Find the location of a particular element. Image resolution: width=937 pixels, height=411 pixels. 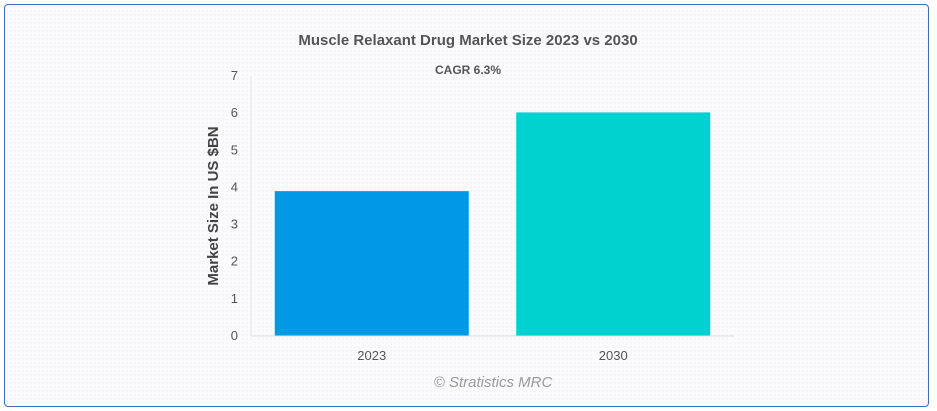

y-tick-label: 7 is located at coordinates (234, 75).